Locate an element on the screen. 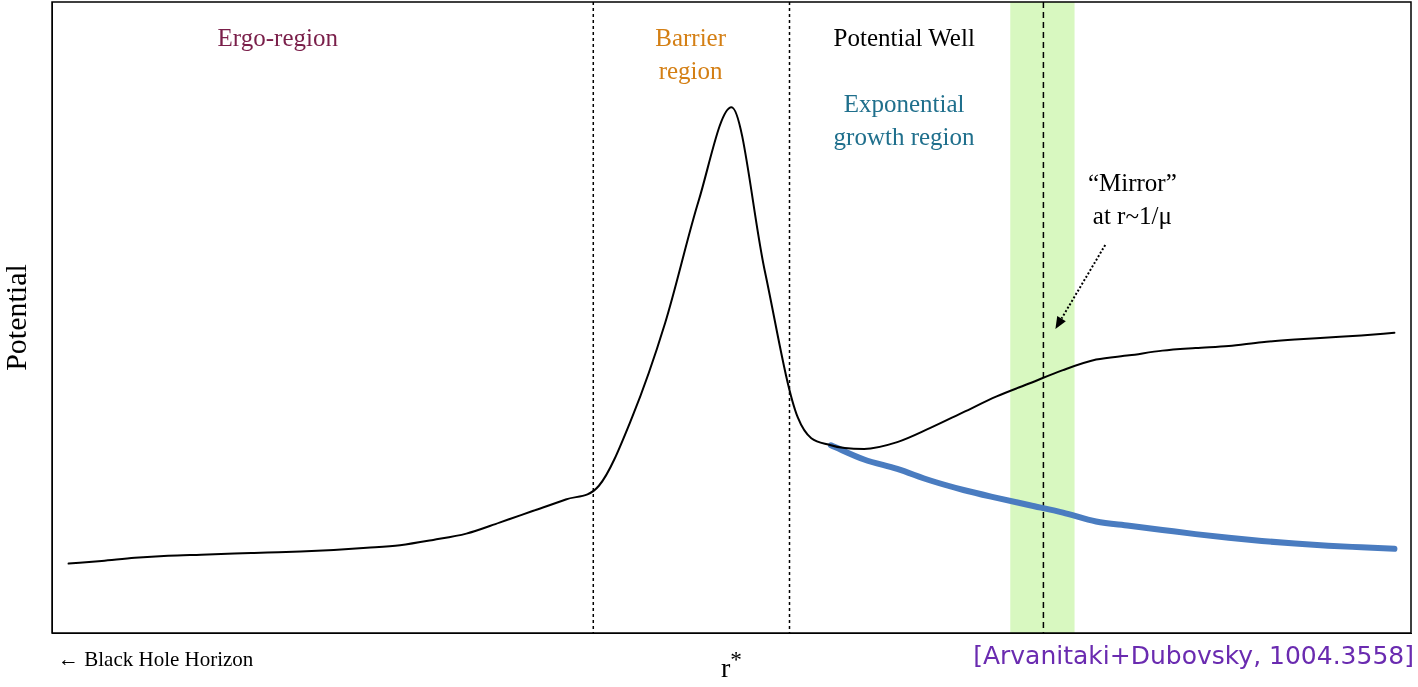 The height and width of the screenshot is (687, 1418). text: ← Black Hole Horizon is located at coordinates (156, 659).